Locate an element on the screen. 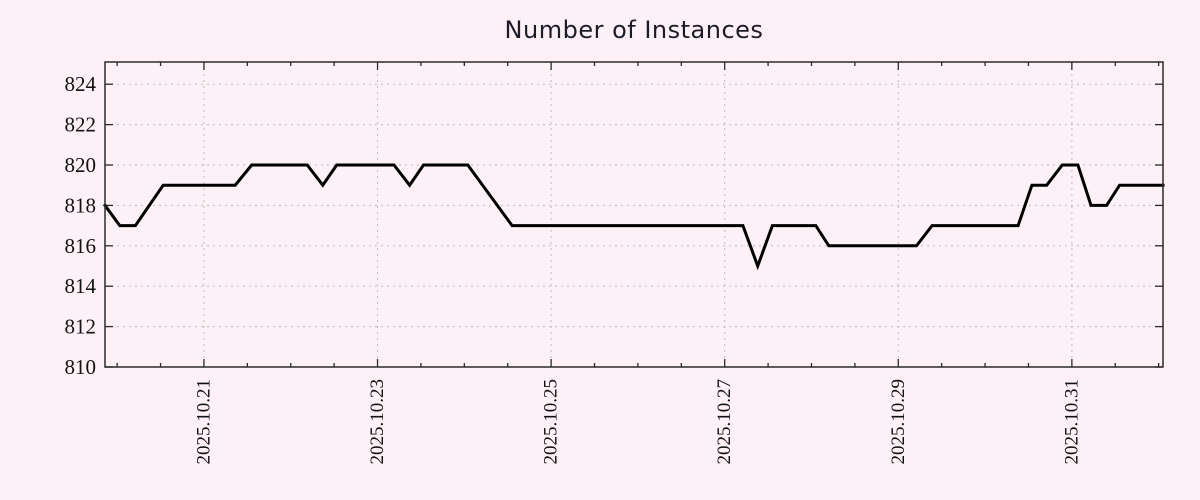 The image size is (1200, 500). y-tick-label: 810 is located at coordinates (81, 367).